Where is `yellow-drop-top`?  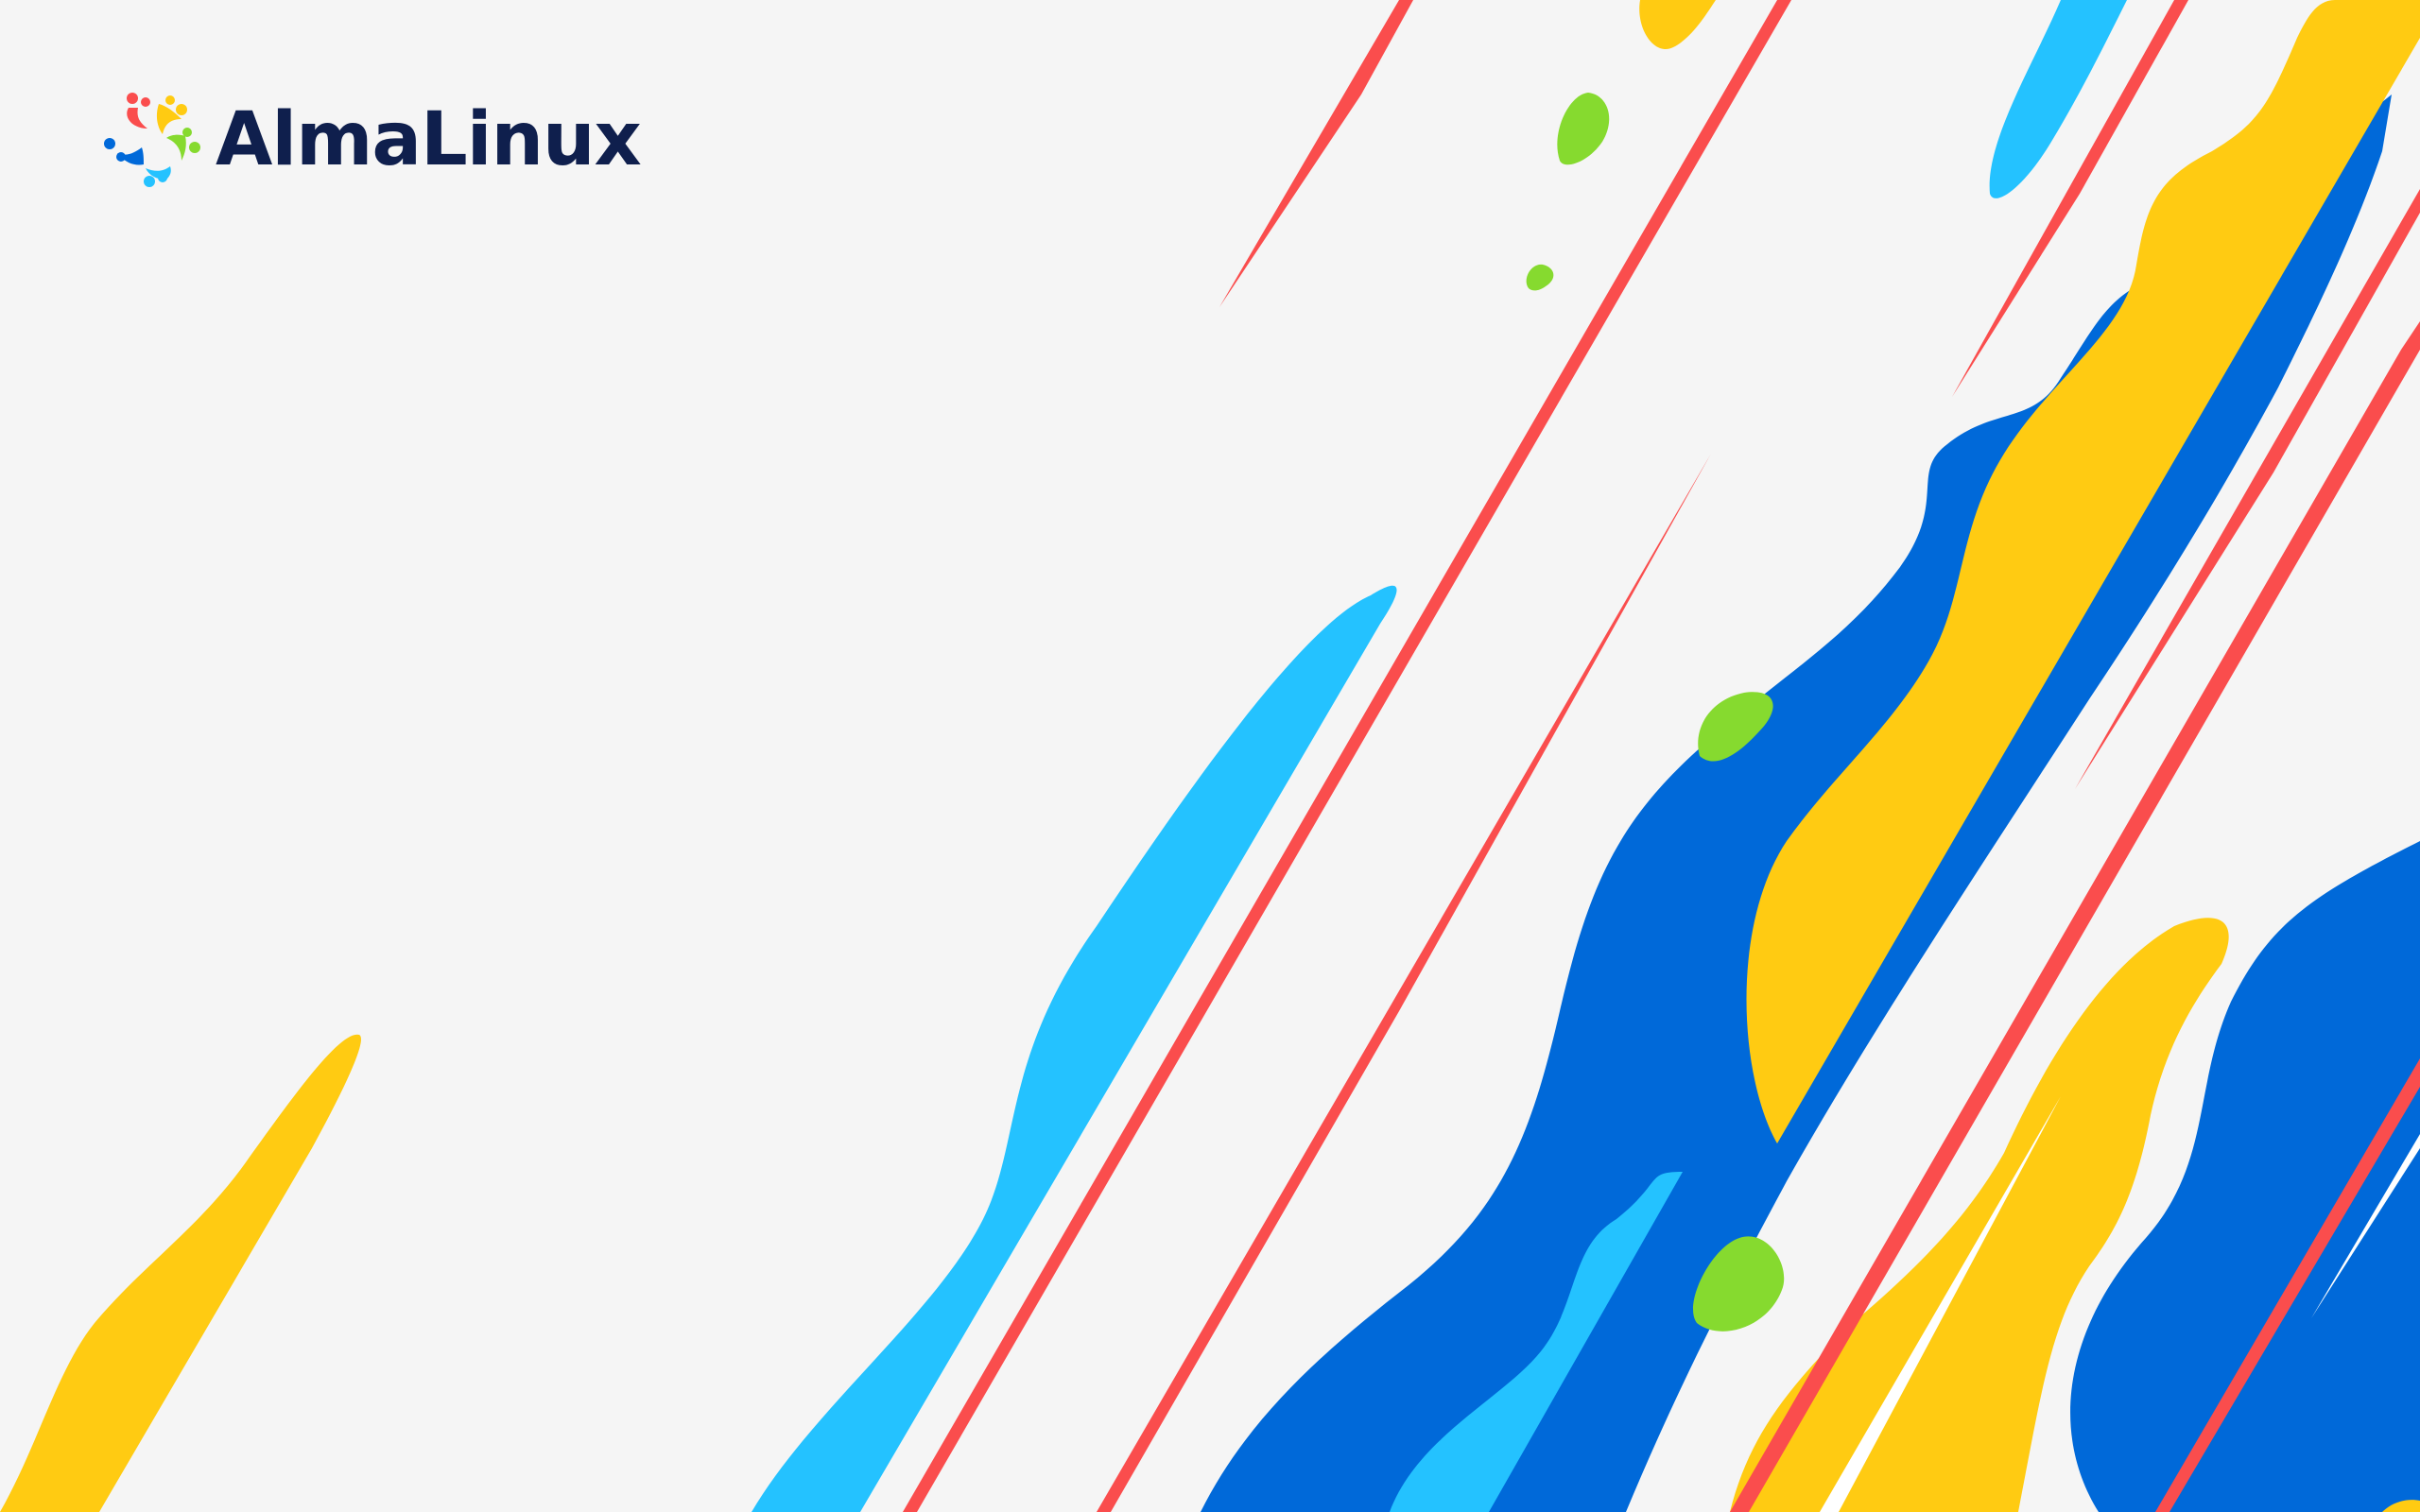
yellow-drop-top is located at coordinates (1677, 24).